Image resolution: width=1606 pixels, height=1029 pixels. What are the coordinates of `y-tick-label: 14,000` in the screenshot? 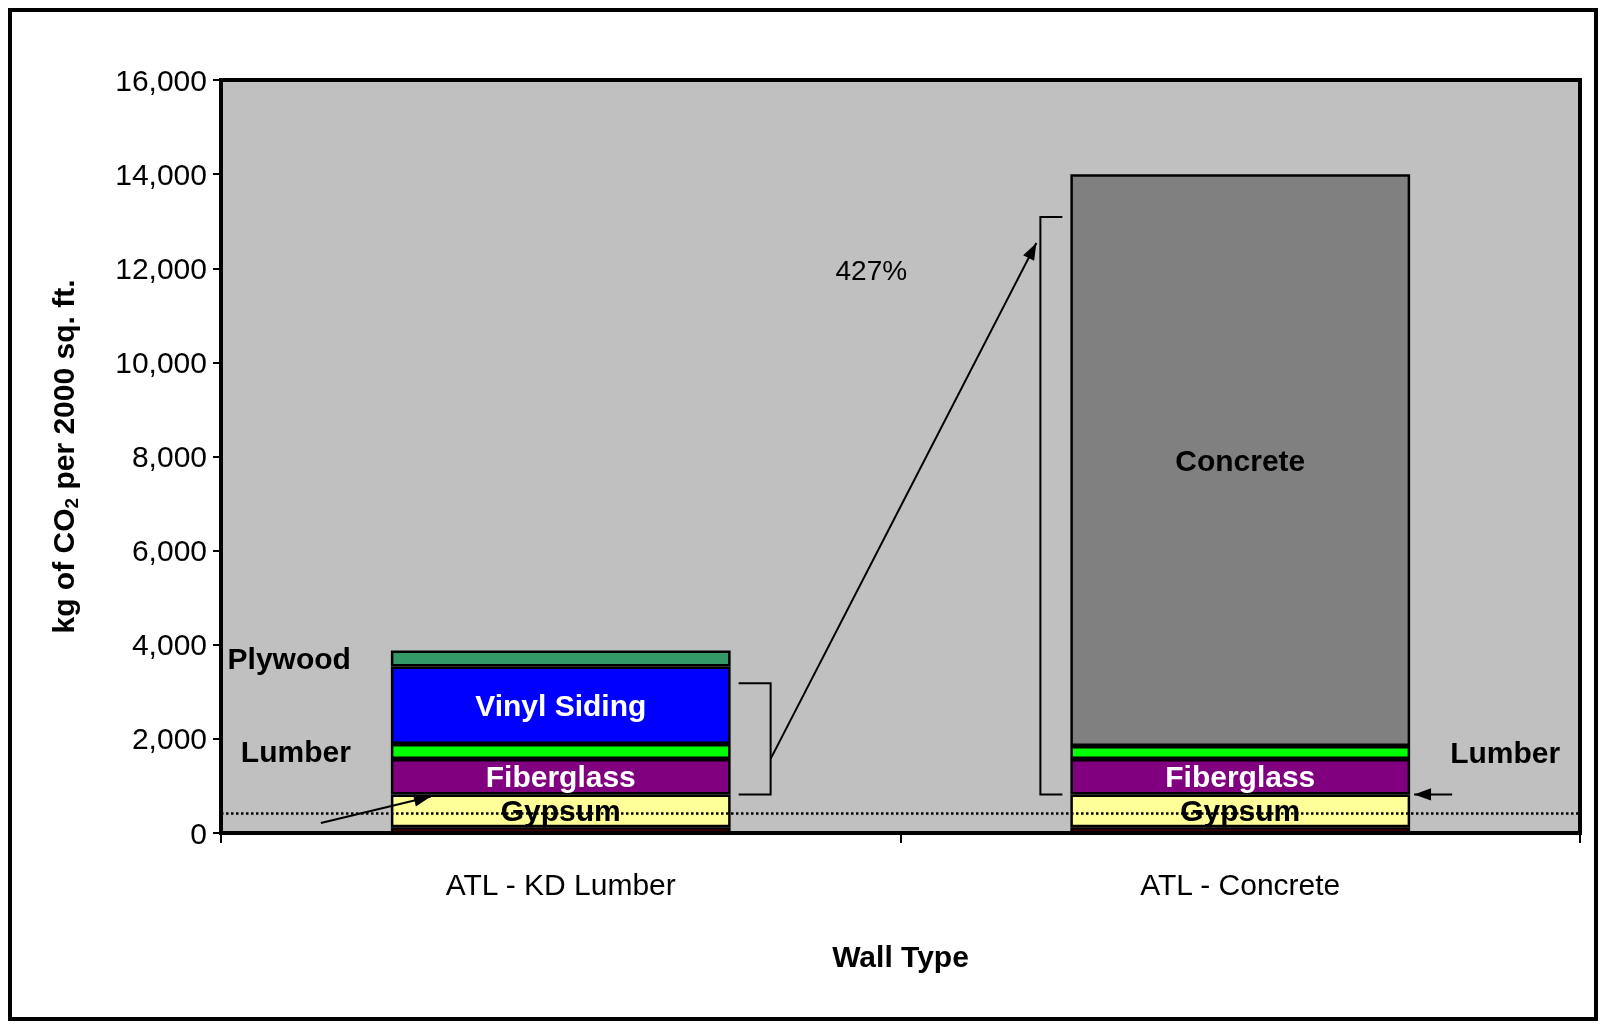 It's located at (161, 174).